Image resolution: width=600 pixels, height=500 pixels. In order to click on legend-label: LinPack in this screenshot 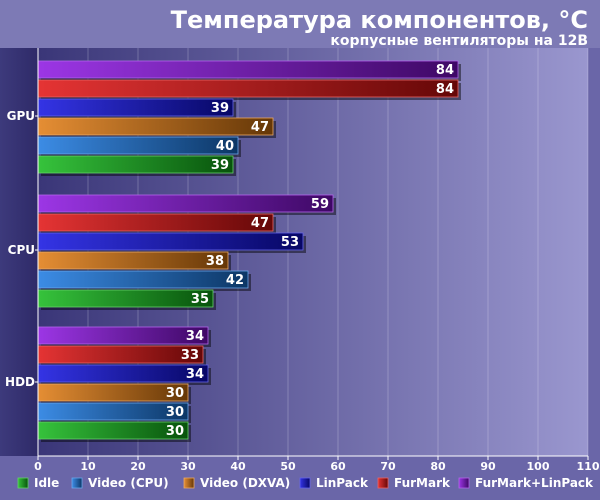, I will do `click(342, 483)`.